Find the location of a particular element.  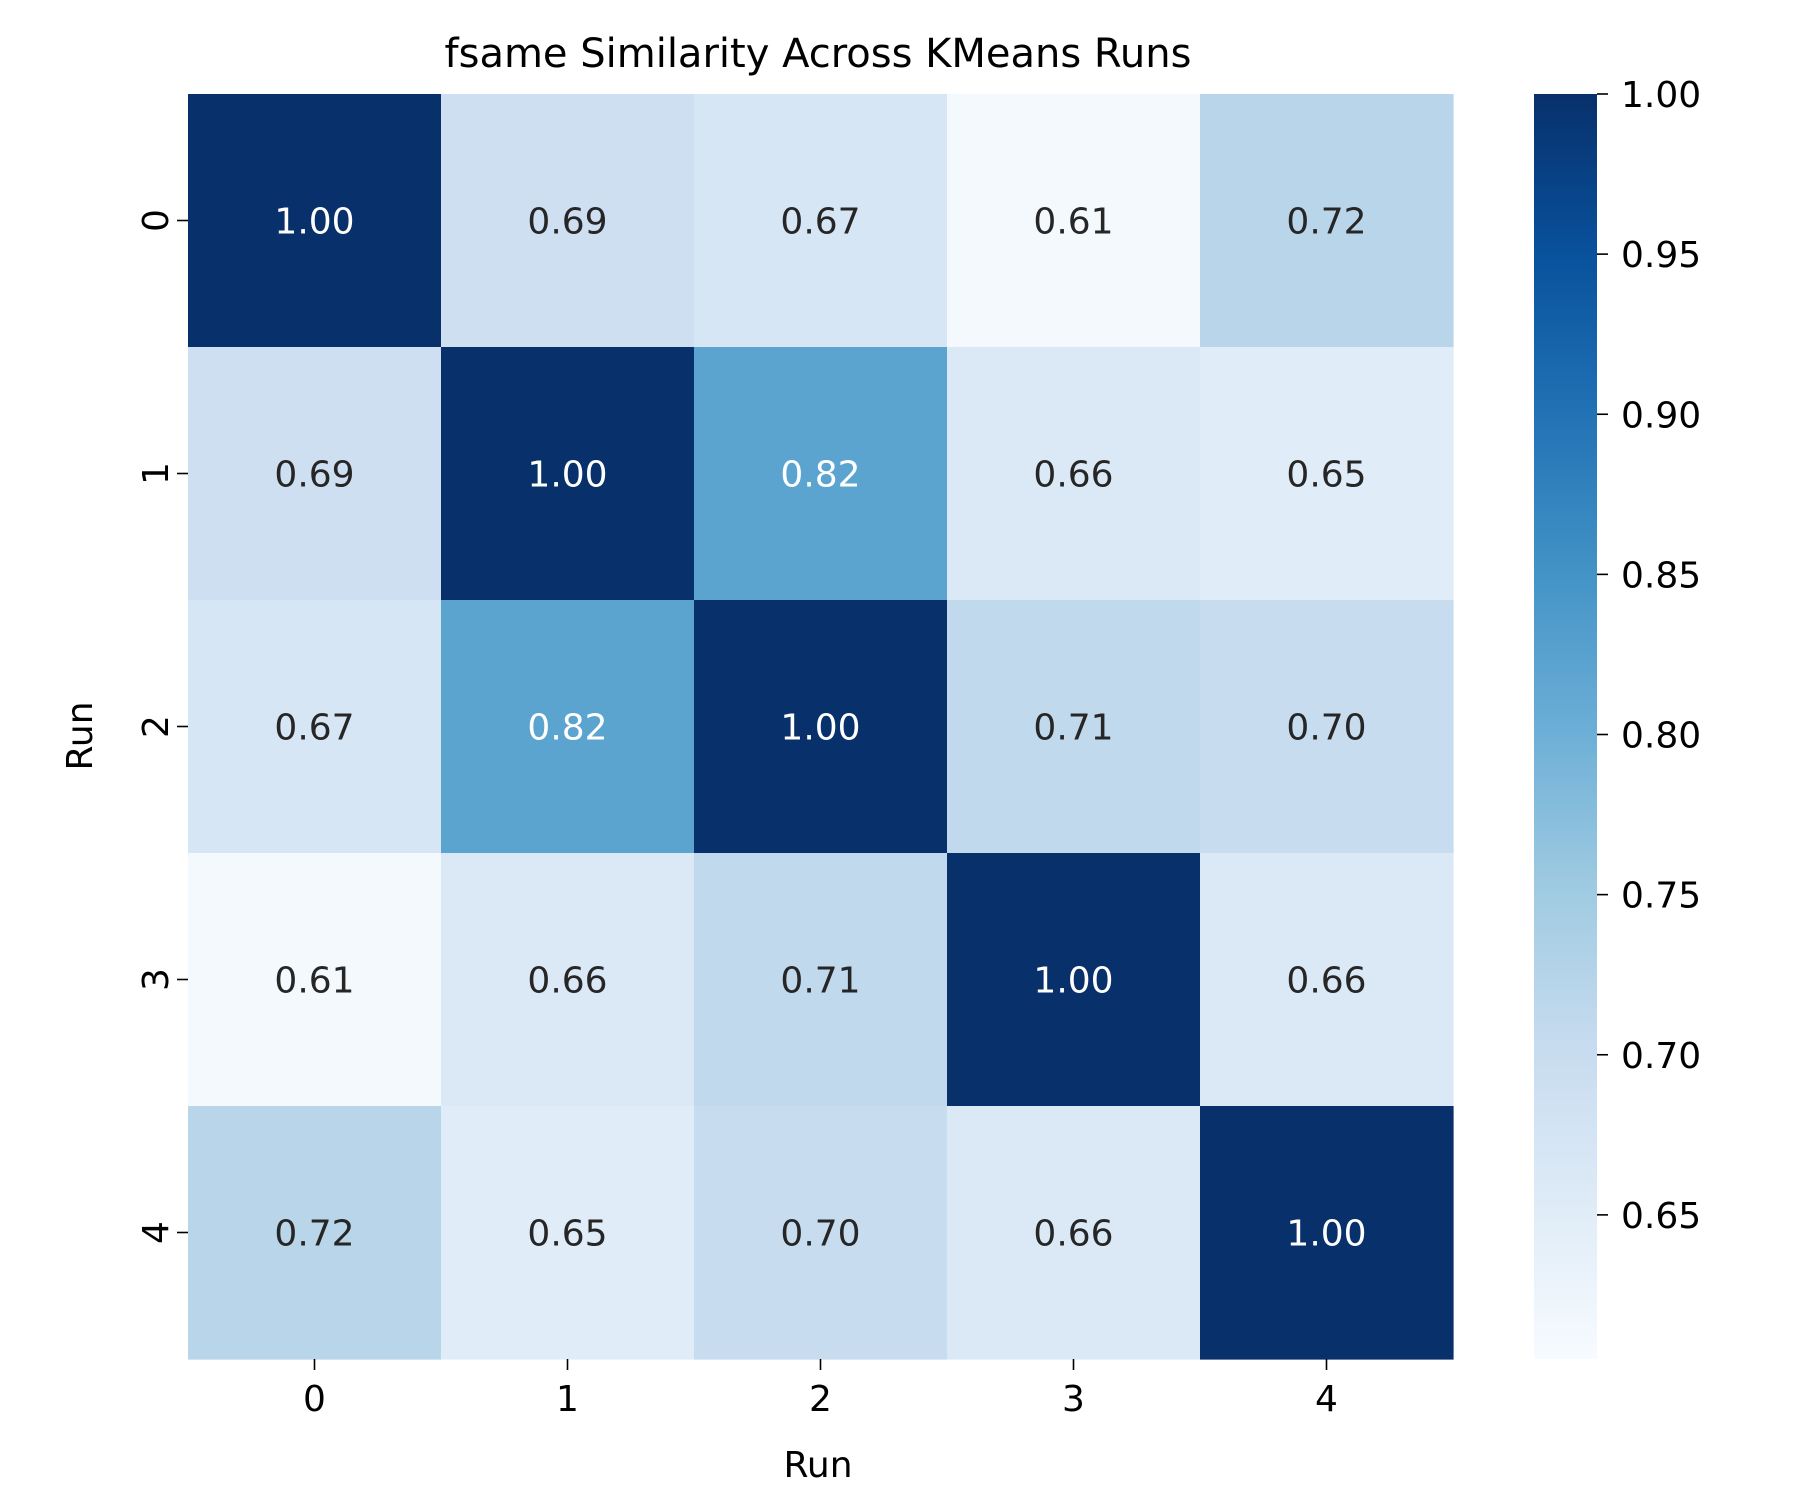

heatmap-cell-r4-c4 is located at coordinates (1327, 1233).